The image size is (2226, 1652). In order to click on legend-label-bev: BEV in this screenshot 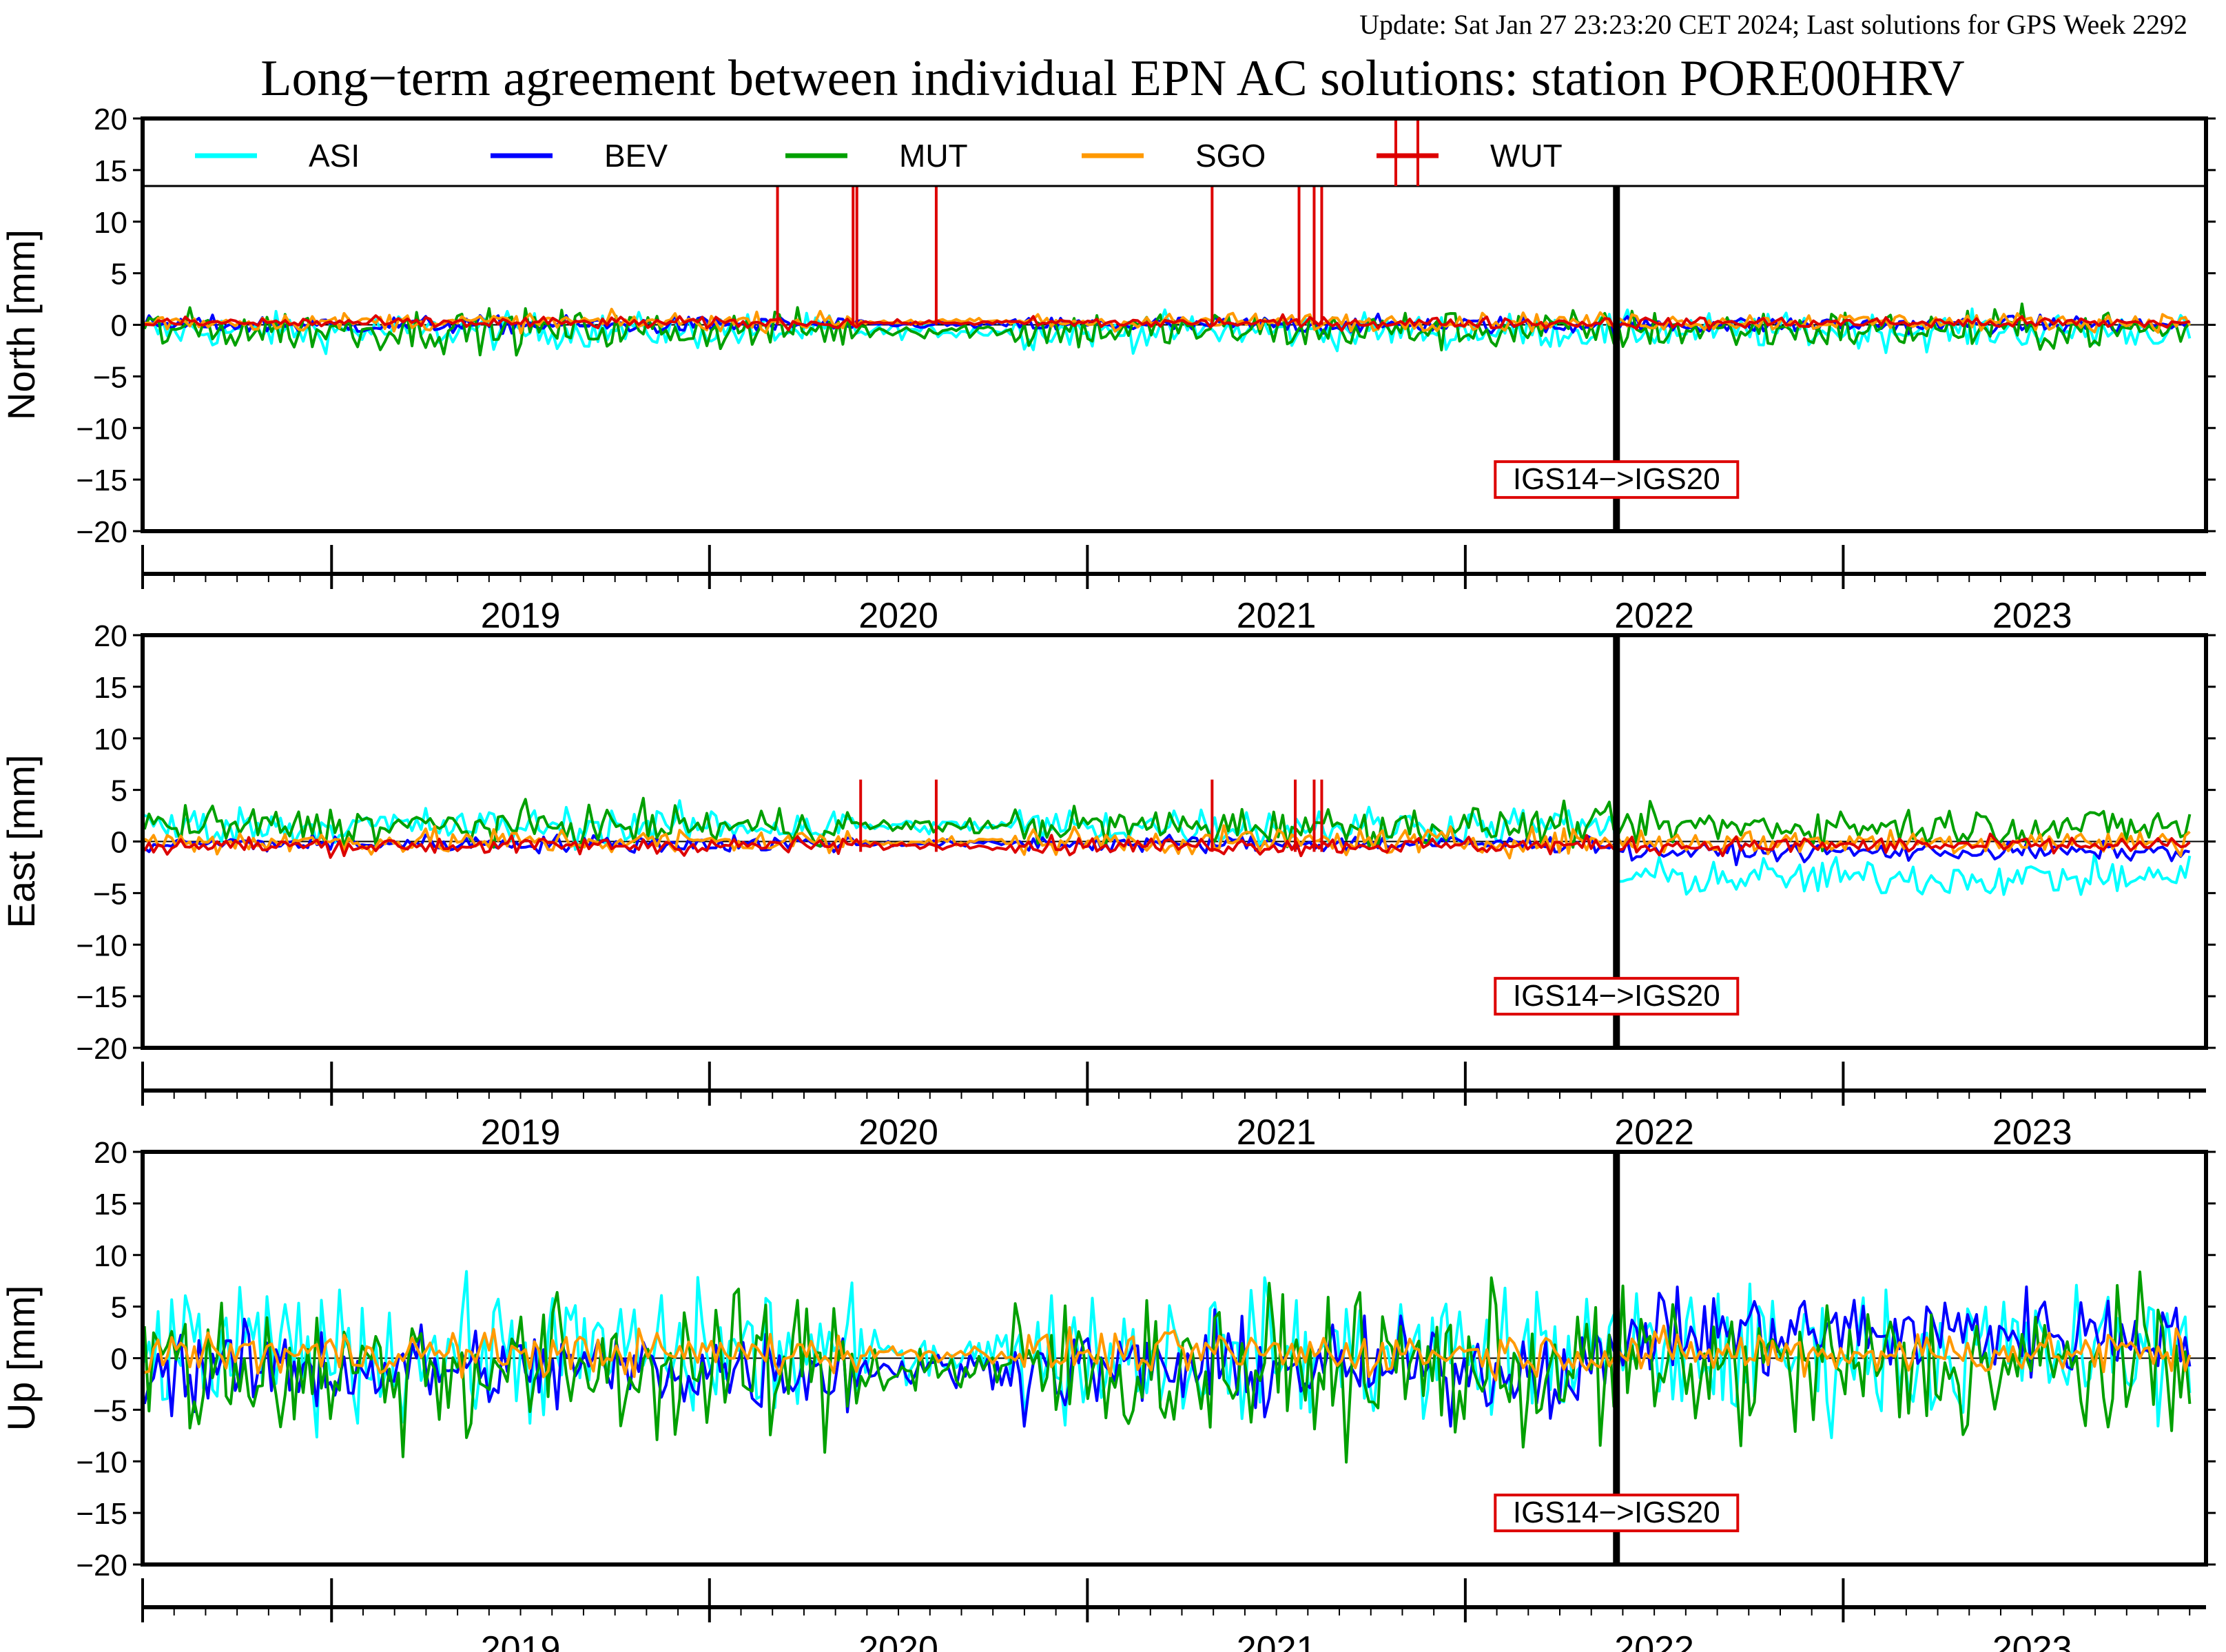, I will do `click(636, 156)`.